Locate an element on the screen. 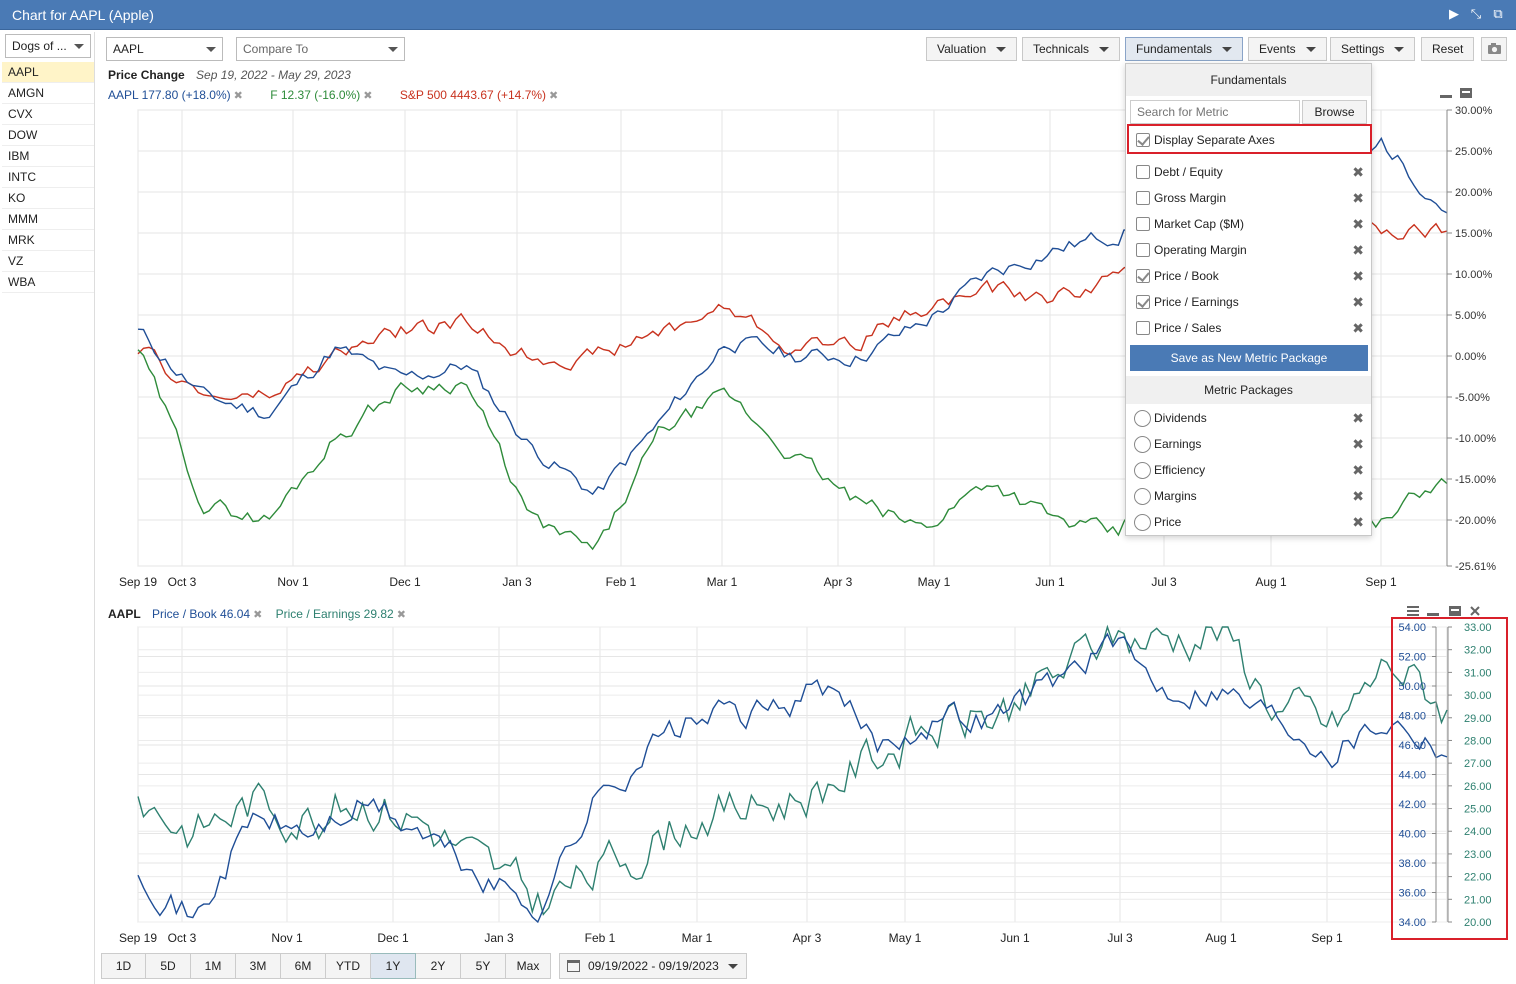 The width and height of the screenshot is (1516, 984). range-button-5d: 5D is located at coordinates (168, 966).